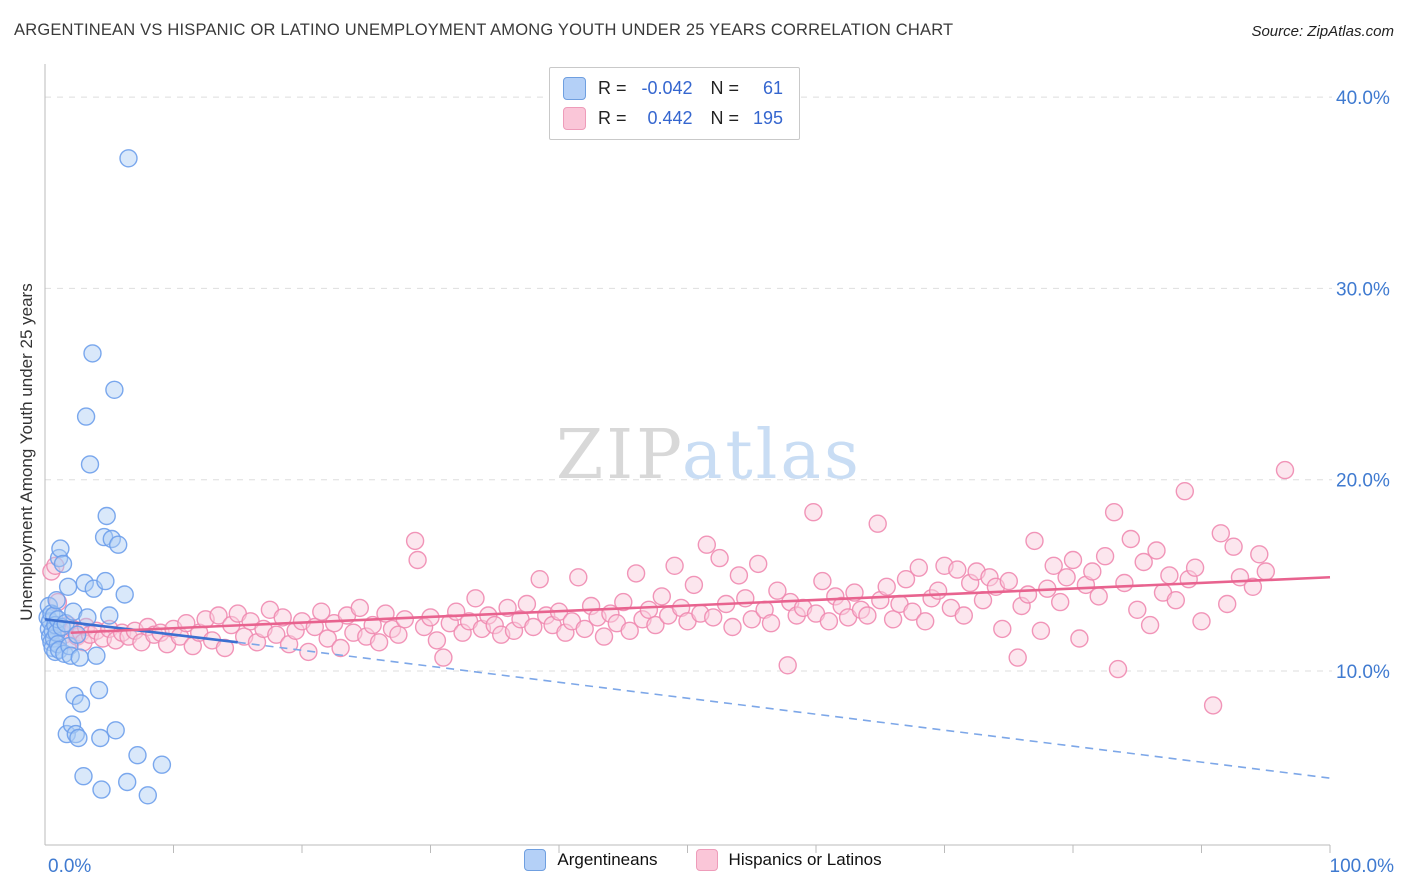 The image size is (1406, 892). Describe the element at coordinates (675, 103) in the screenshot. I see `correlation-legend-box: R = -0.042 N = 61 R = 0.442 N = 195` at that location.